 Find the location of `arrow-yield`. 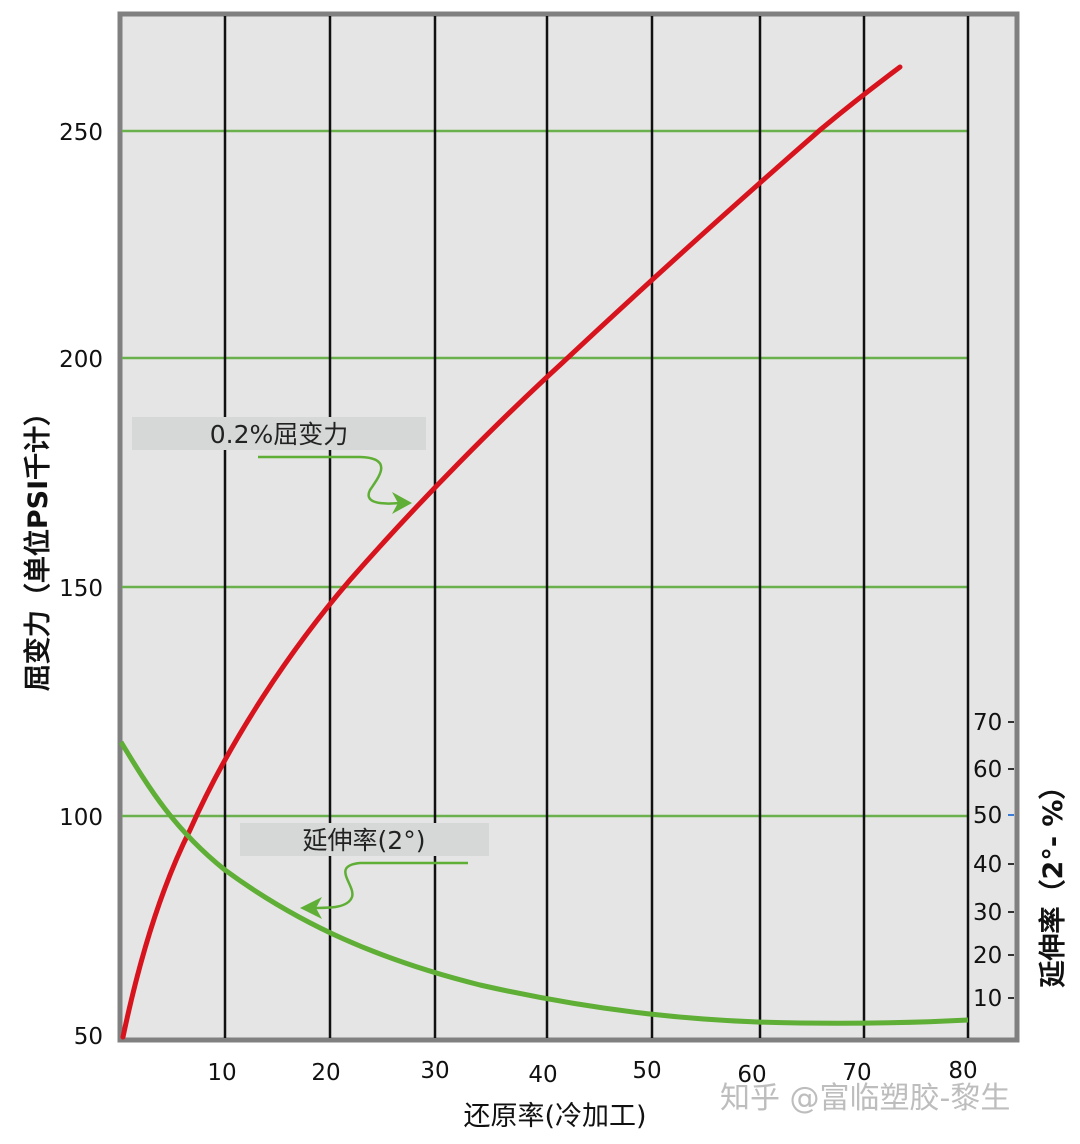

arrow-yield is located at coordinates (329, 480).